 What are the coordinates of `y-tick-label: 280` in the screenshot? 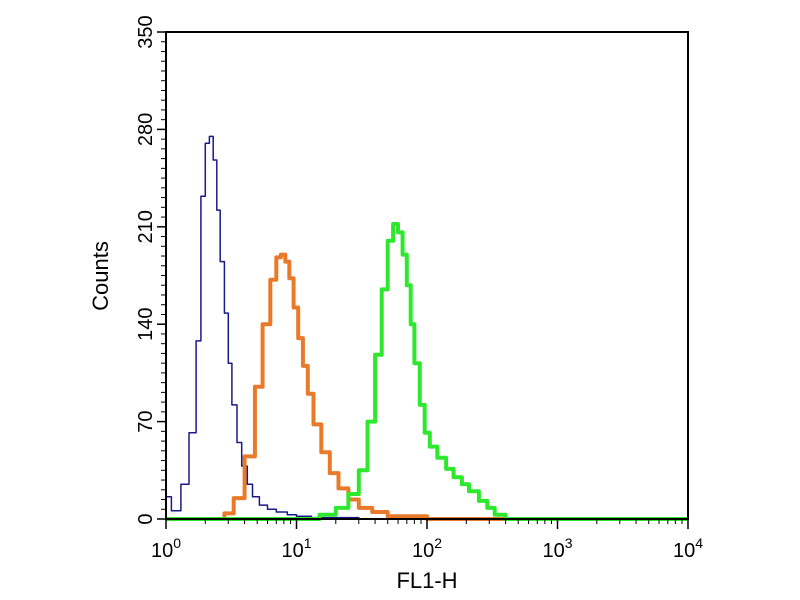 It's located at (146, 129).